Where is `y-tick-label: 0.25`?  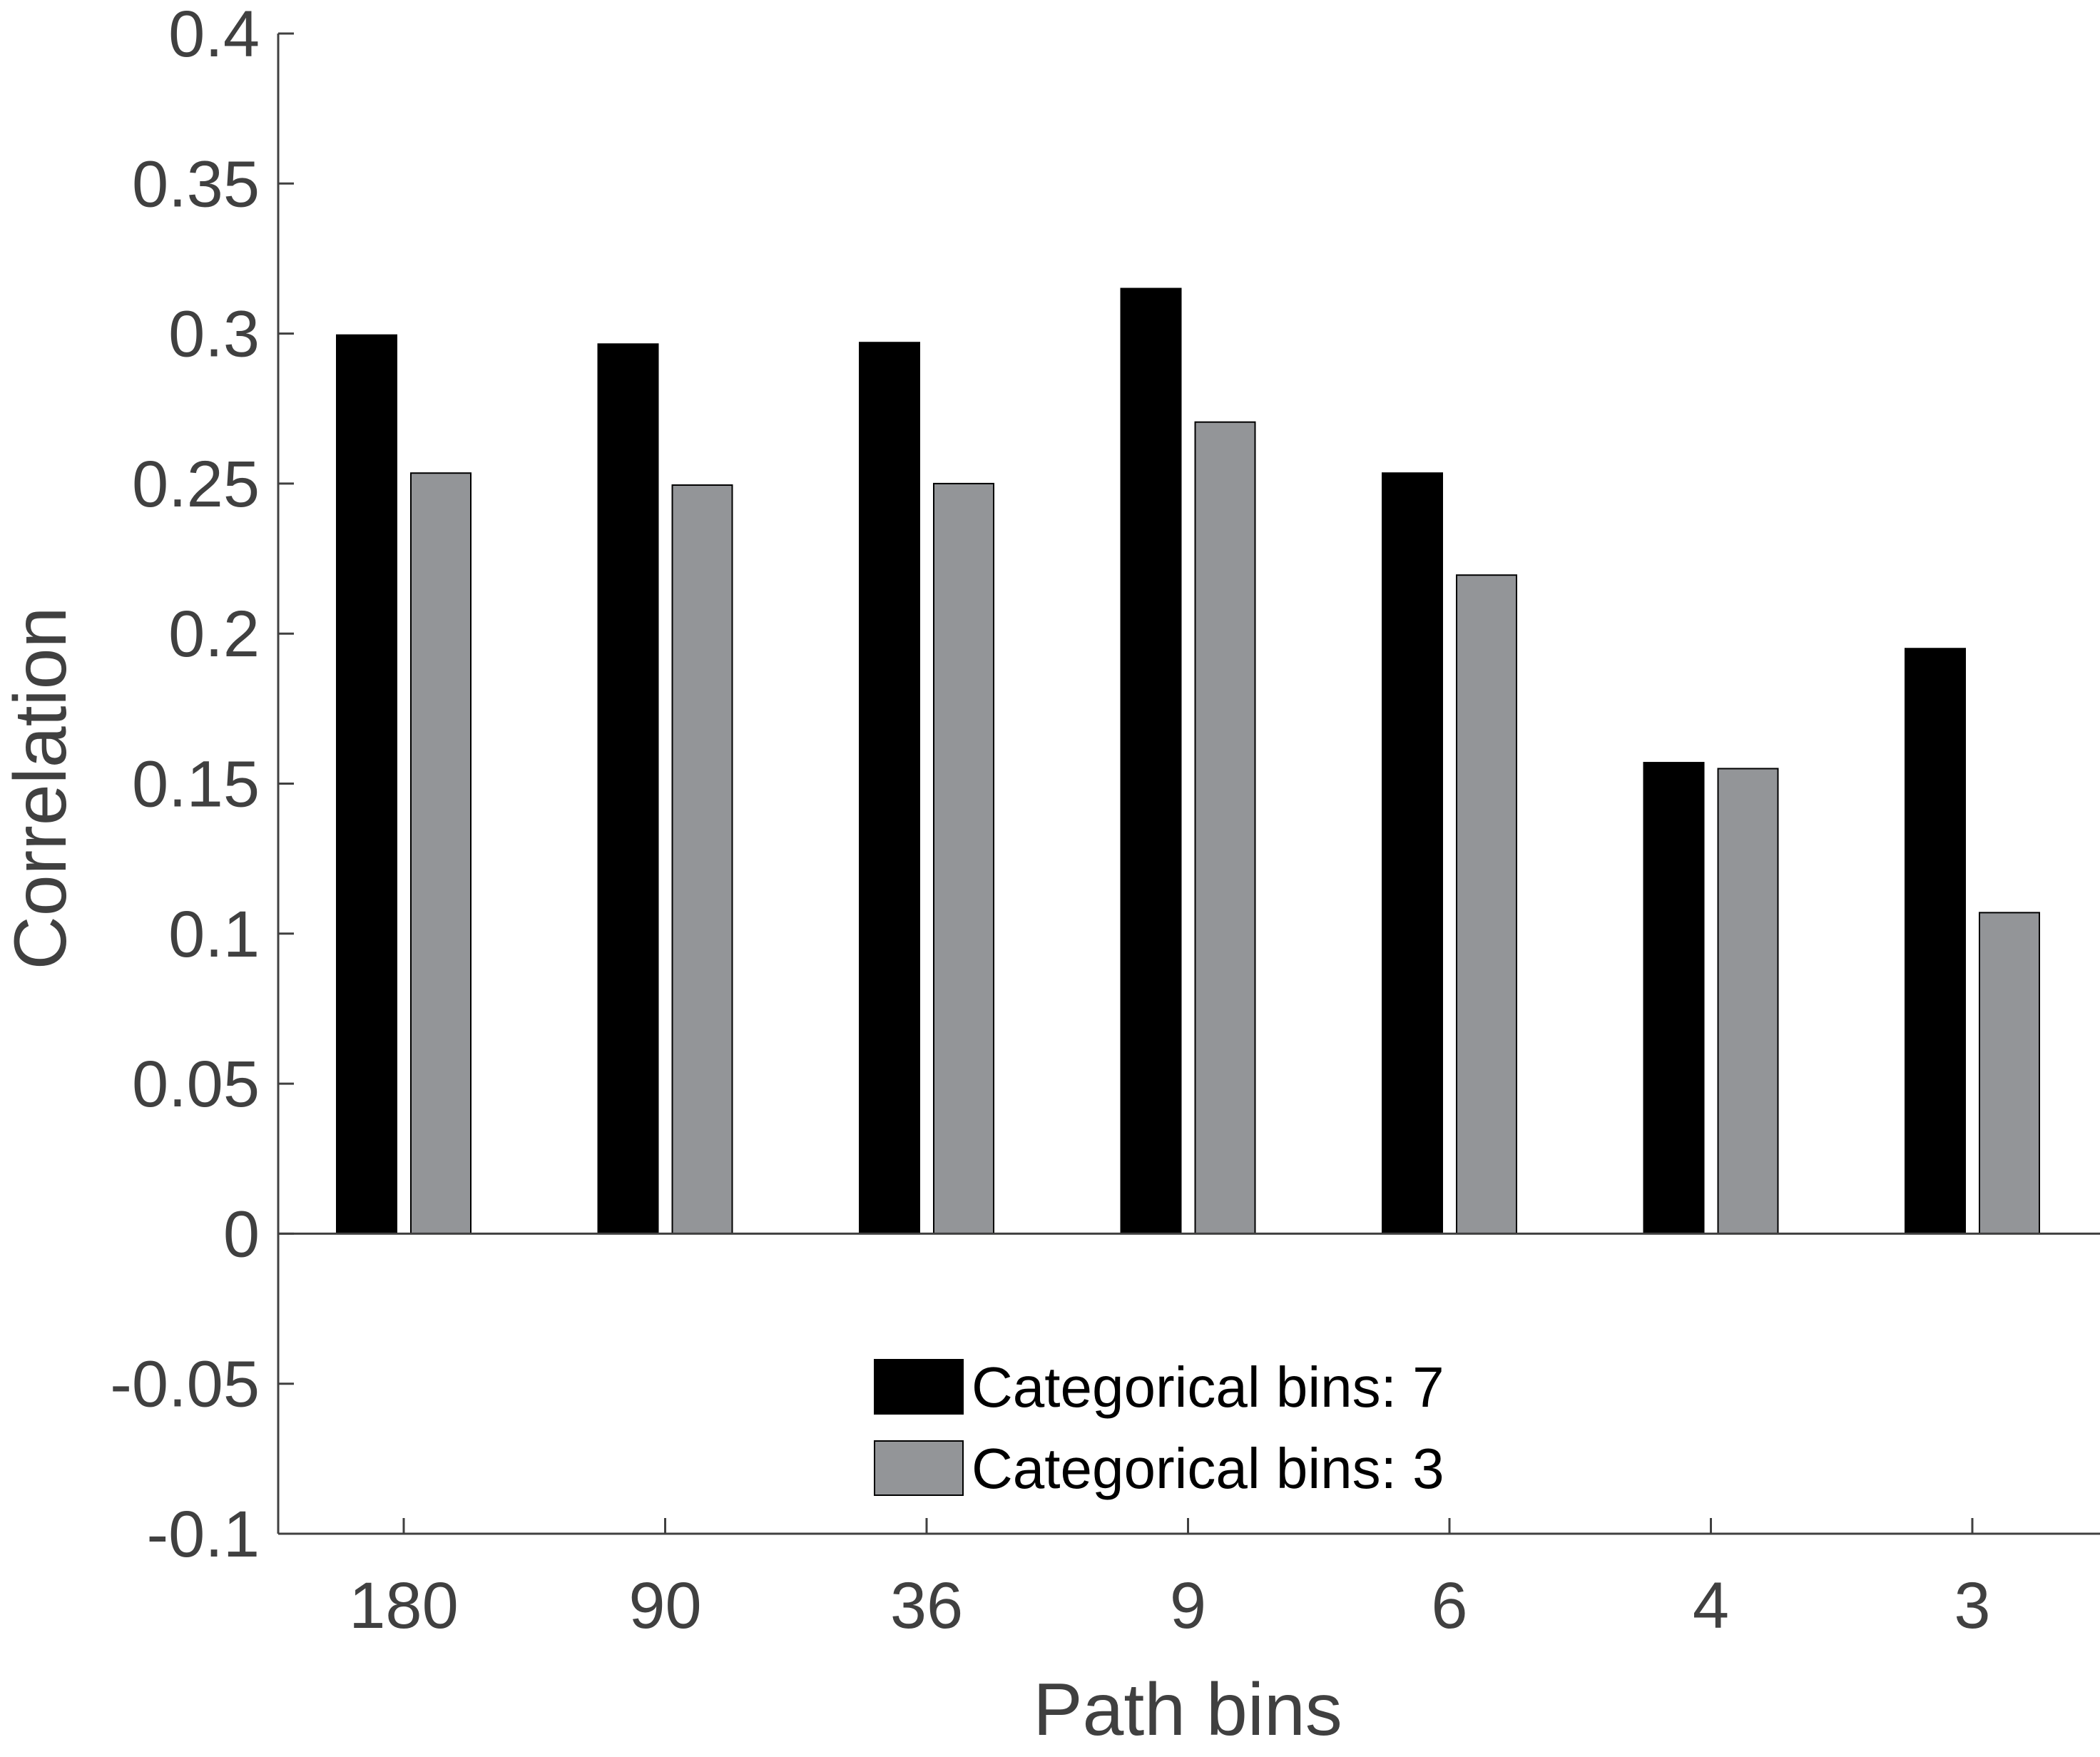
y-tick-label: 0.25 is located at coordinates (196, 484).